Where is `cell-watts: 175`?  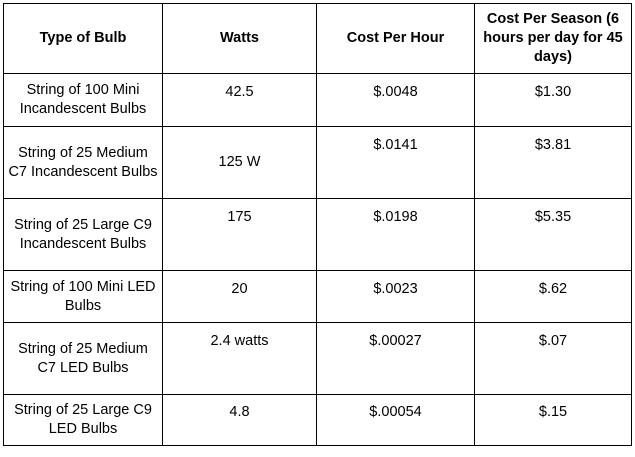
cell-watts: 175 is located at coordinates (239, 234).